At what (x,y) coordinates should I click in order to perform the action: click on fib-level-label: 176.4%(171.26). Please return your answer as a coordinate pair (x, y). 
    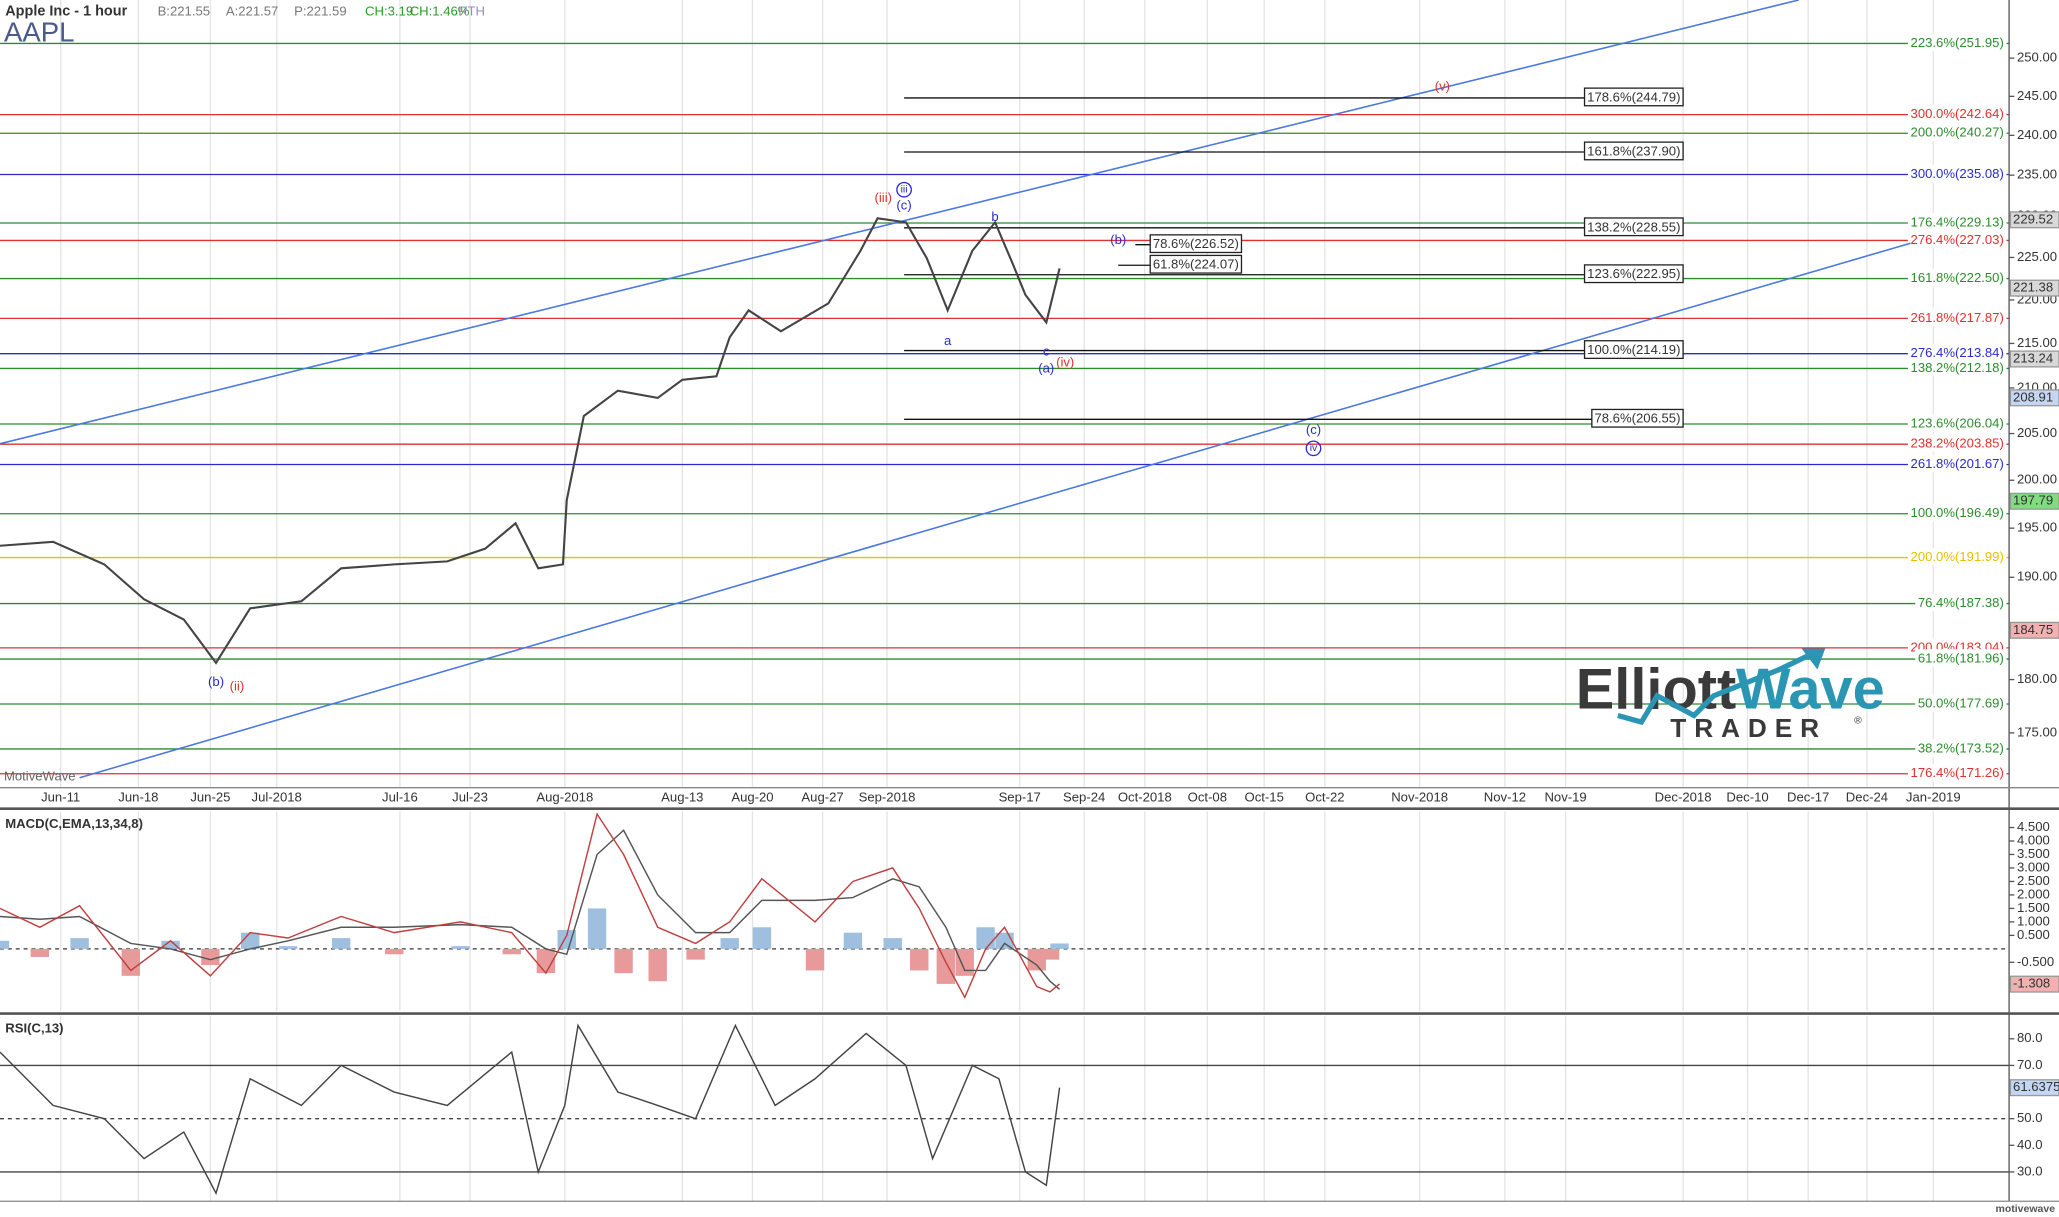
    Looking at the image, I should click on (1957, 772).